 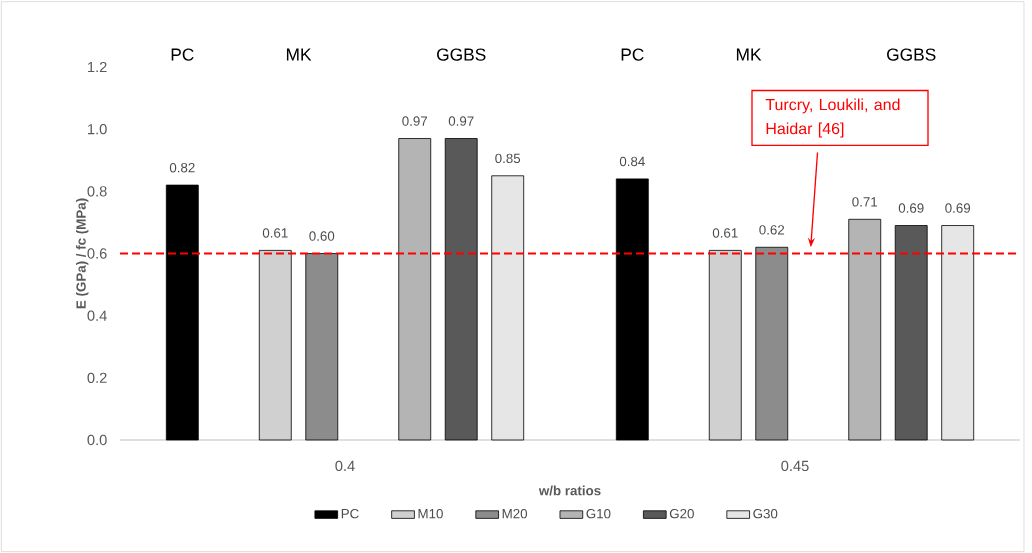 I want to click on y-tick-label: 0.2, so click(x=97, y=378).